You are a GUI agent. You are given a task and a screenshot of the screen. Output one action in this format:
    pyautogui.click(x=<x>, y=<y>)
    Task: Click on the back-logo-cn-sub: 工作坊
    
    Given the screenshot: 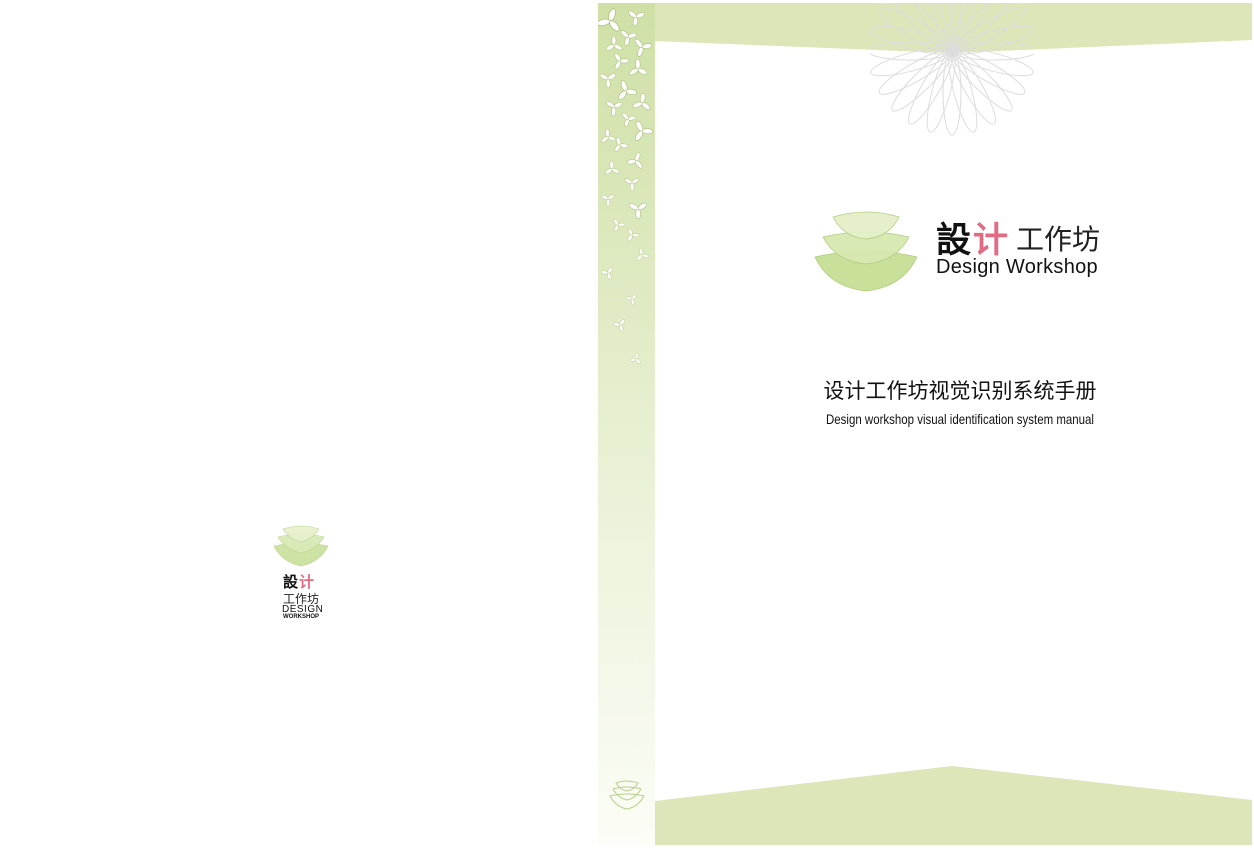 What is the action you would take?
    pyautogui.click(x=301, y=599)
    